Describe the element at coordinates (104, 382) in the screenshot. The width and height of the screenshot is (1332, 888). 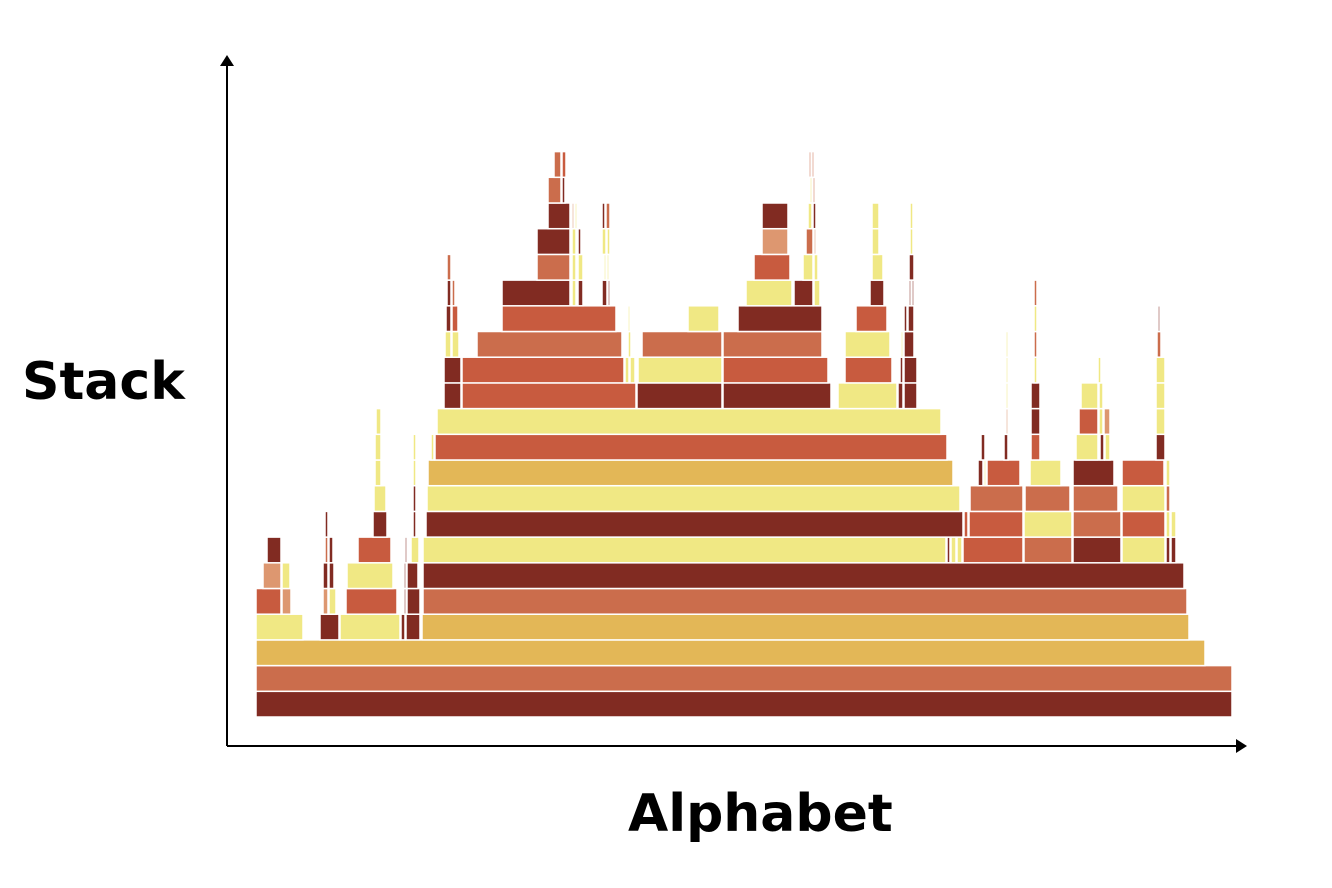
I see `y-axis-label: Stack` at that location.